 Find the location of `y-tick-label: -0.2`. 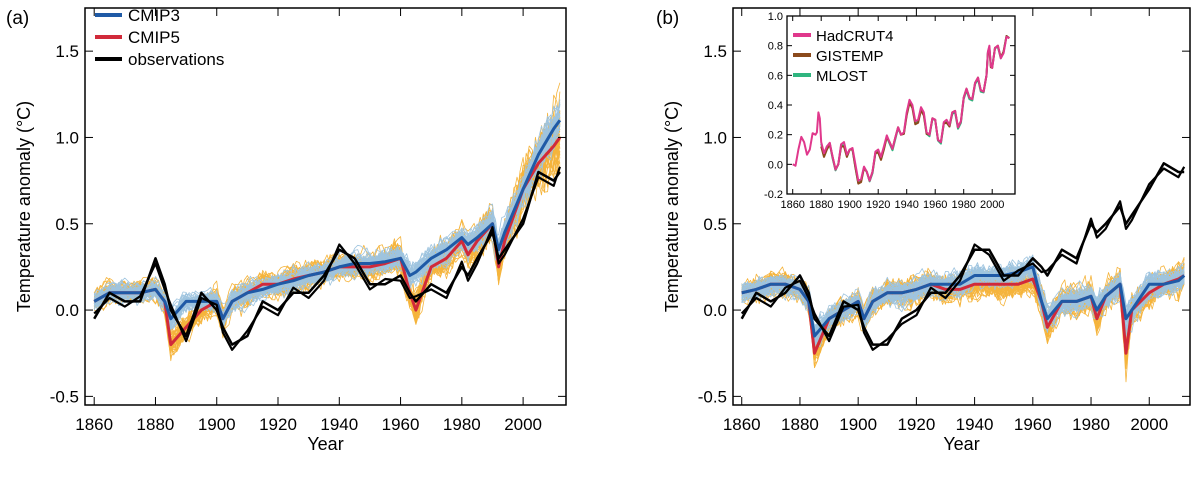

y-tick-label: -0.2 is located at coordinates (773, 195).